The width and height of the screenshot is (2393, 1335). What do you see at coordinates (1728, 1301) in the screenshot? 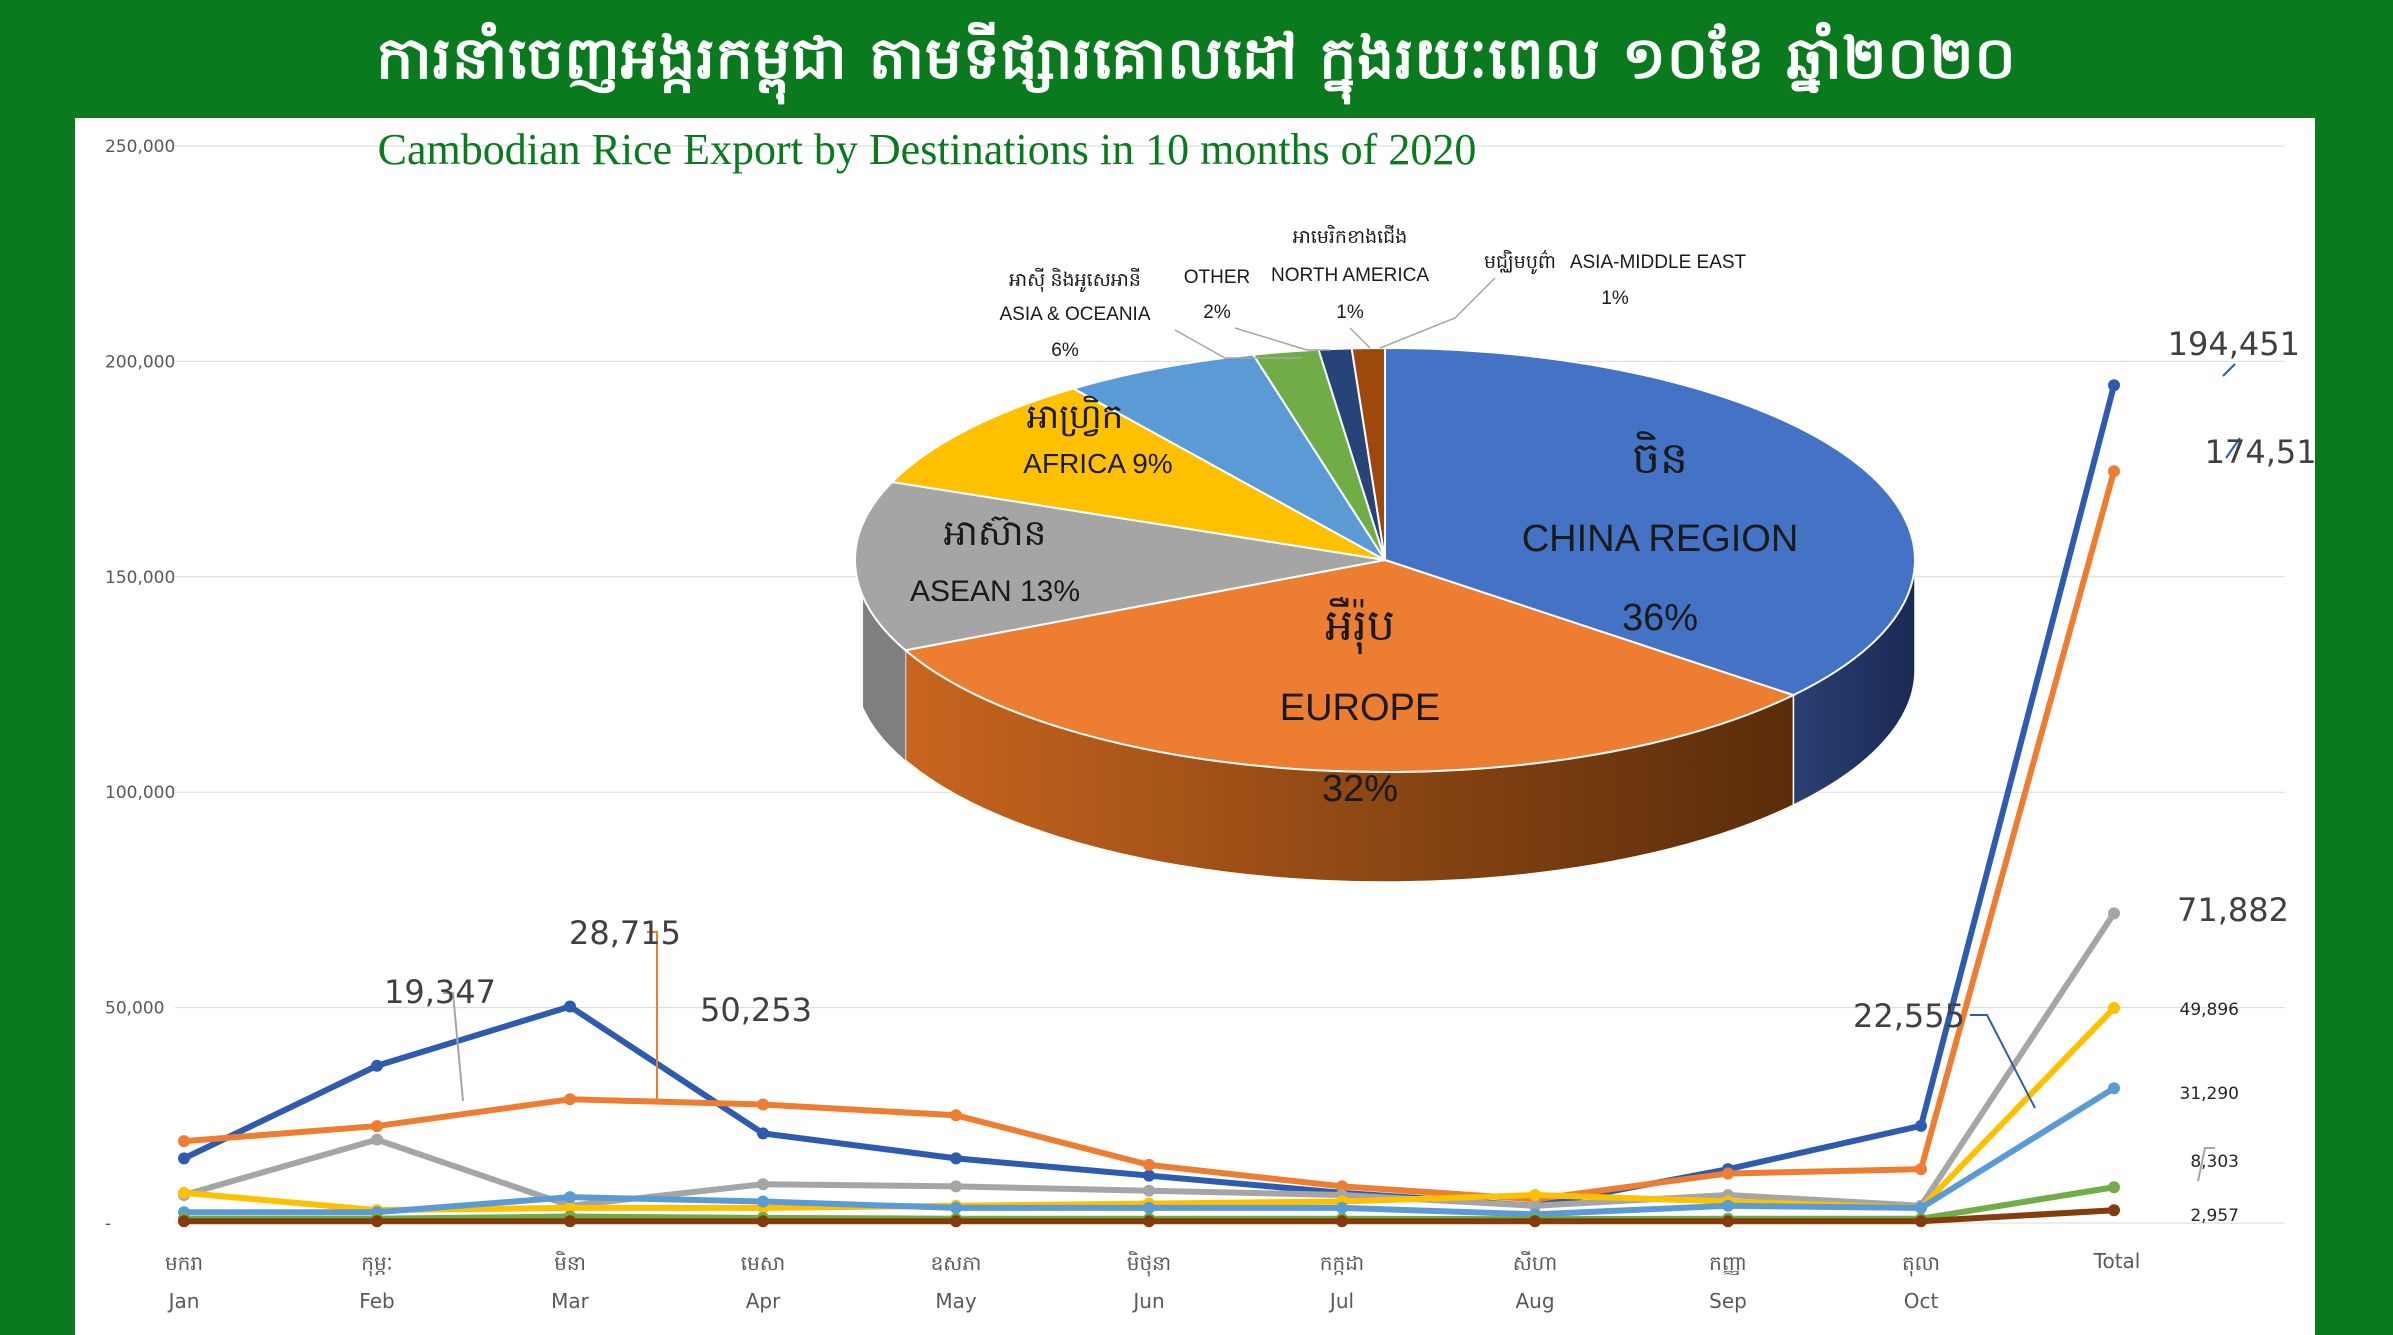
I see `x-tick-label: Sep` at bounding box center [1728, 1301].